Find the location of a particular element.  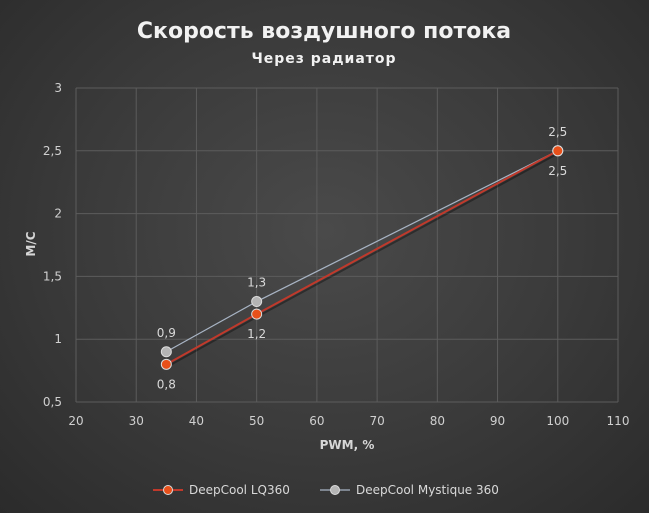

legend-label: DeepCool Mystique 360 is located at coordinates (427, 490).